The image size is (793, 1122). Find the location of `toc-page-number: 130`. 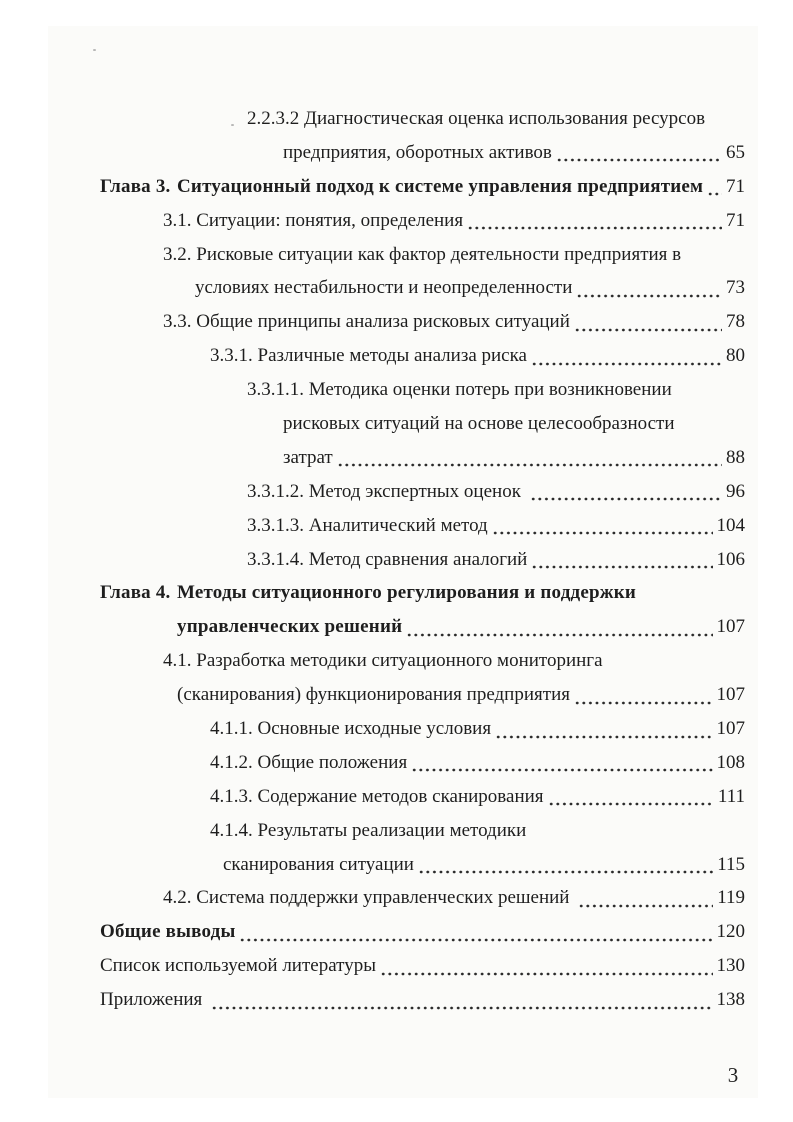

toc-page-number: 130 is located at coordinates (731, 966).